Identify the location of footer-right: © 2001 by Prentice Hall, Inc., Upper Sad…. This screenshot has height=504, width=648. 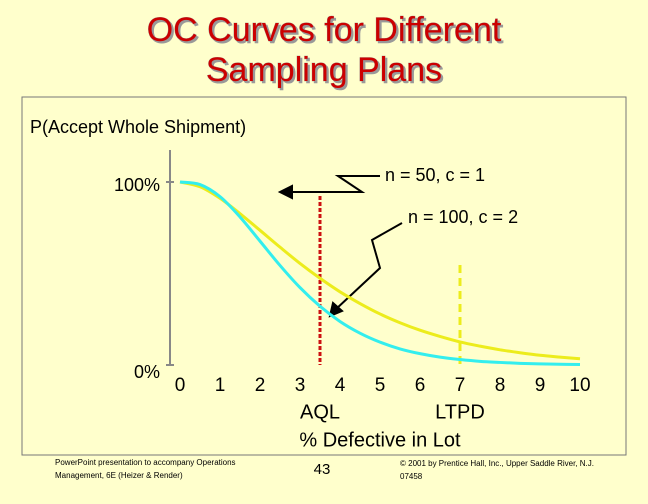
(497, 463).